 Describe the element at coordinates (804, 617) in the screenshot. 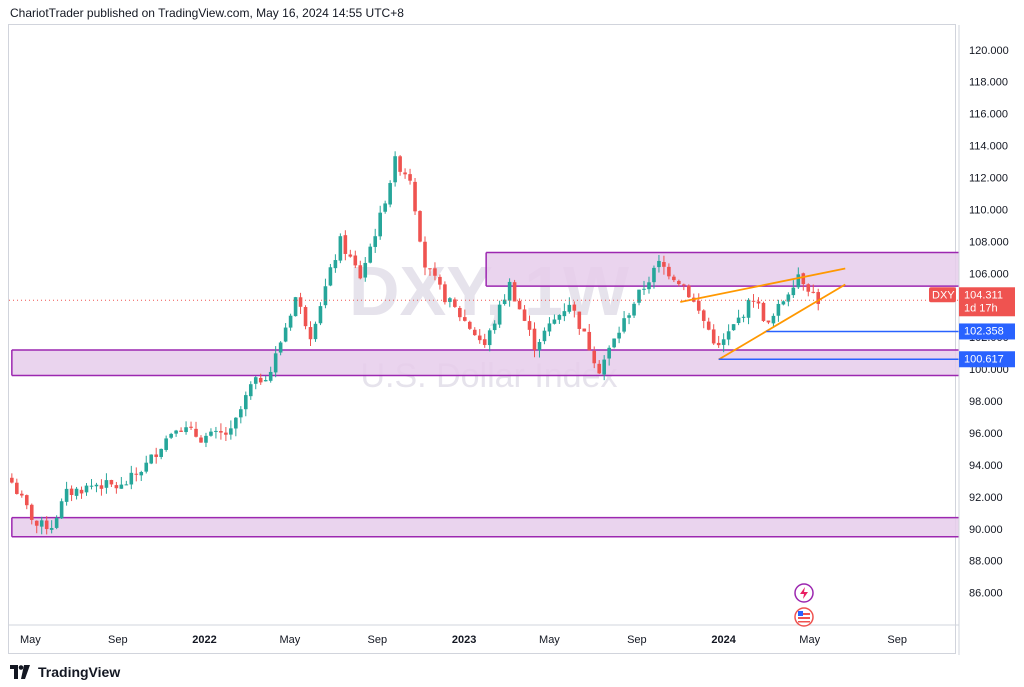

I see `flag-icon` at that location.